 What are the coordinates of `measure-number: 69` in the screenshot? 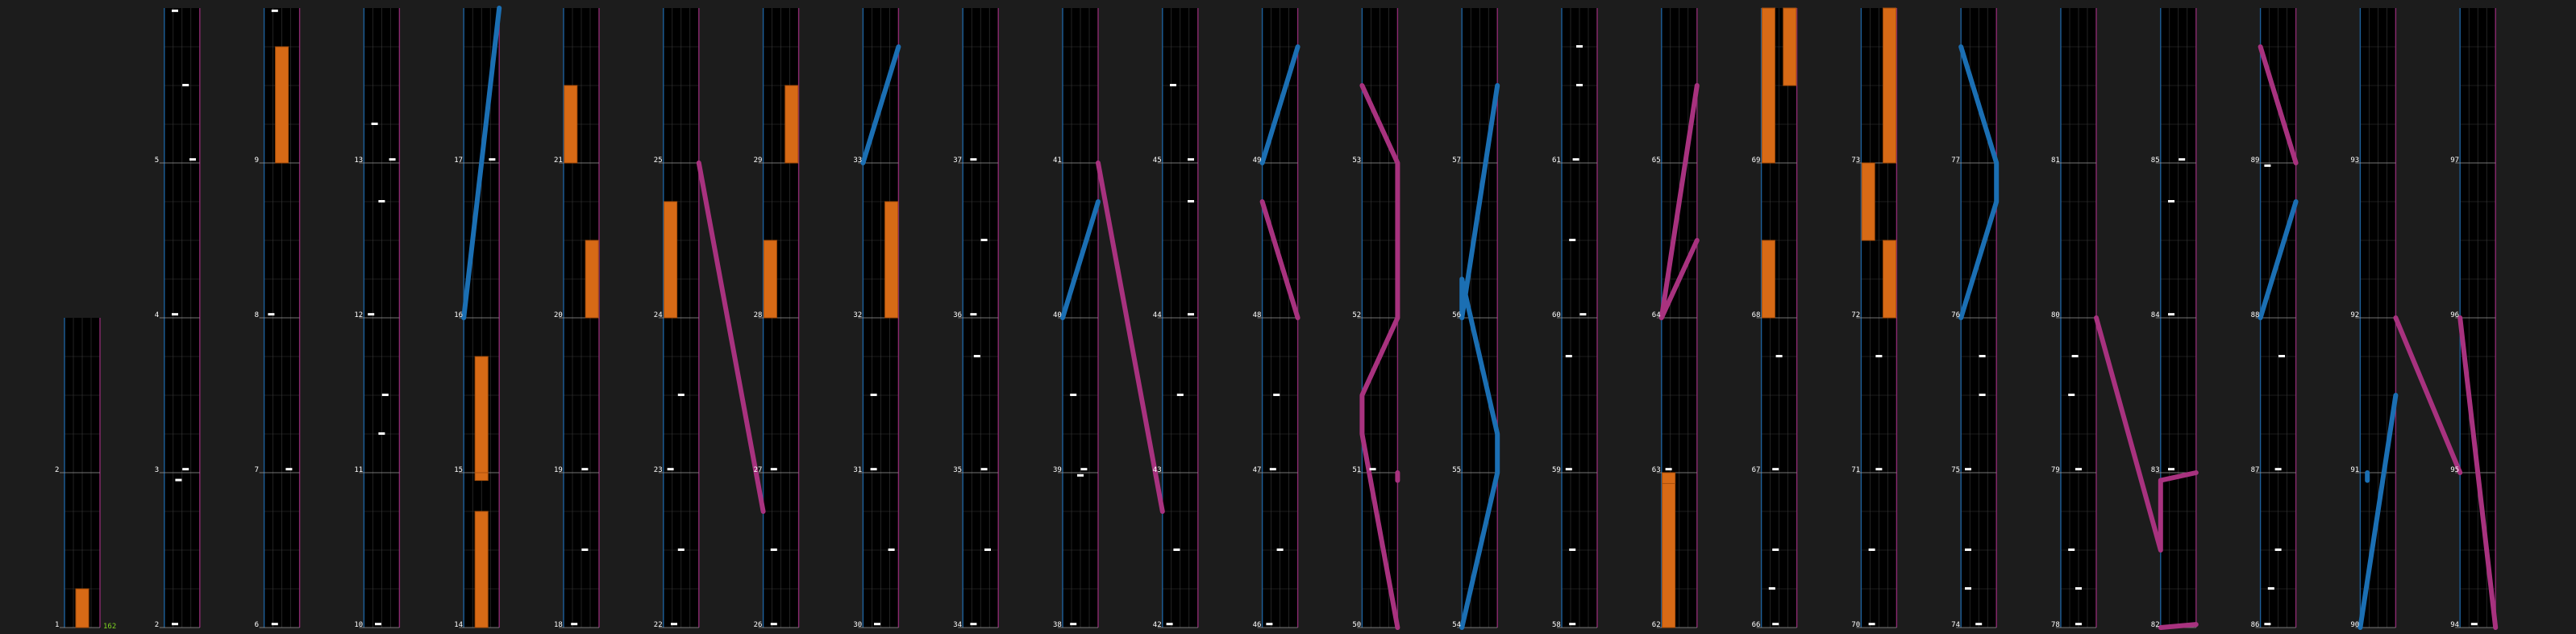 It's located at (1756, 160).